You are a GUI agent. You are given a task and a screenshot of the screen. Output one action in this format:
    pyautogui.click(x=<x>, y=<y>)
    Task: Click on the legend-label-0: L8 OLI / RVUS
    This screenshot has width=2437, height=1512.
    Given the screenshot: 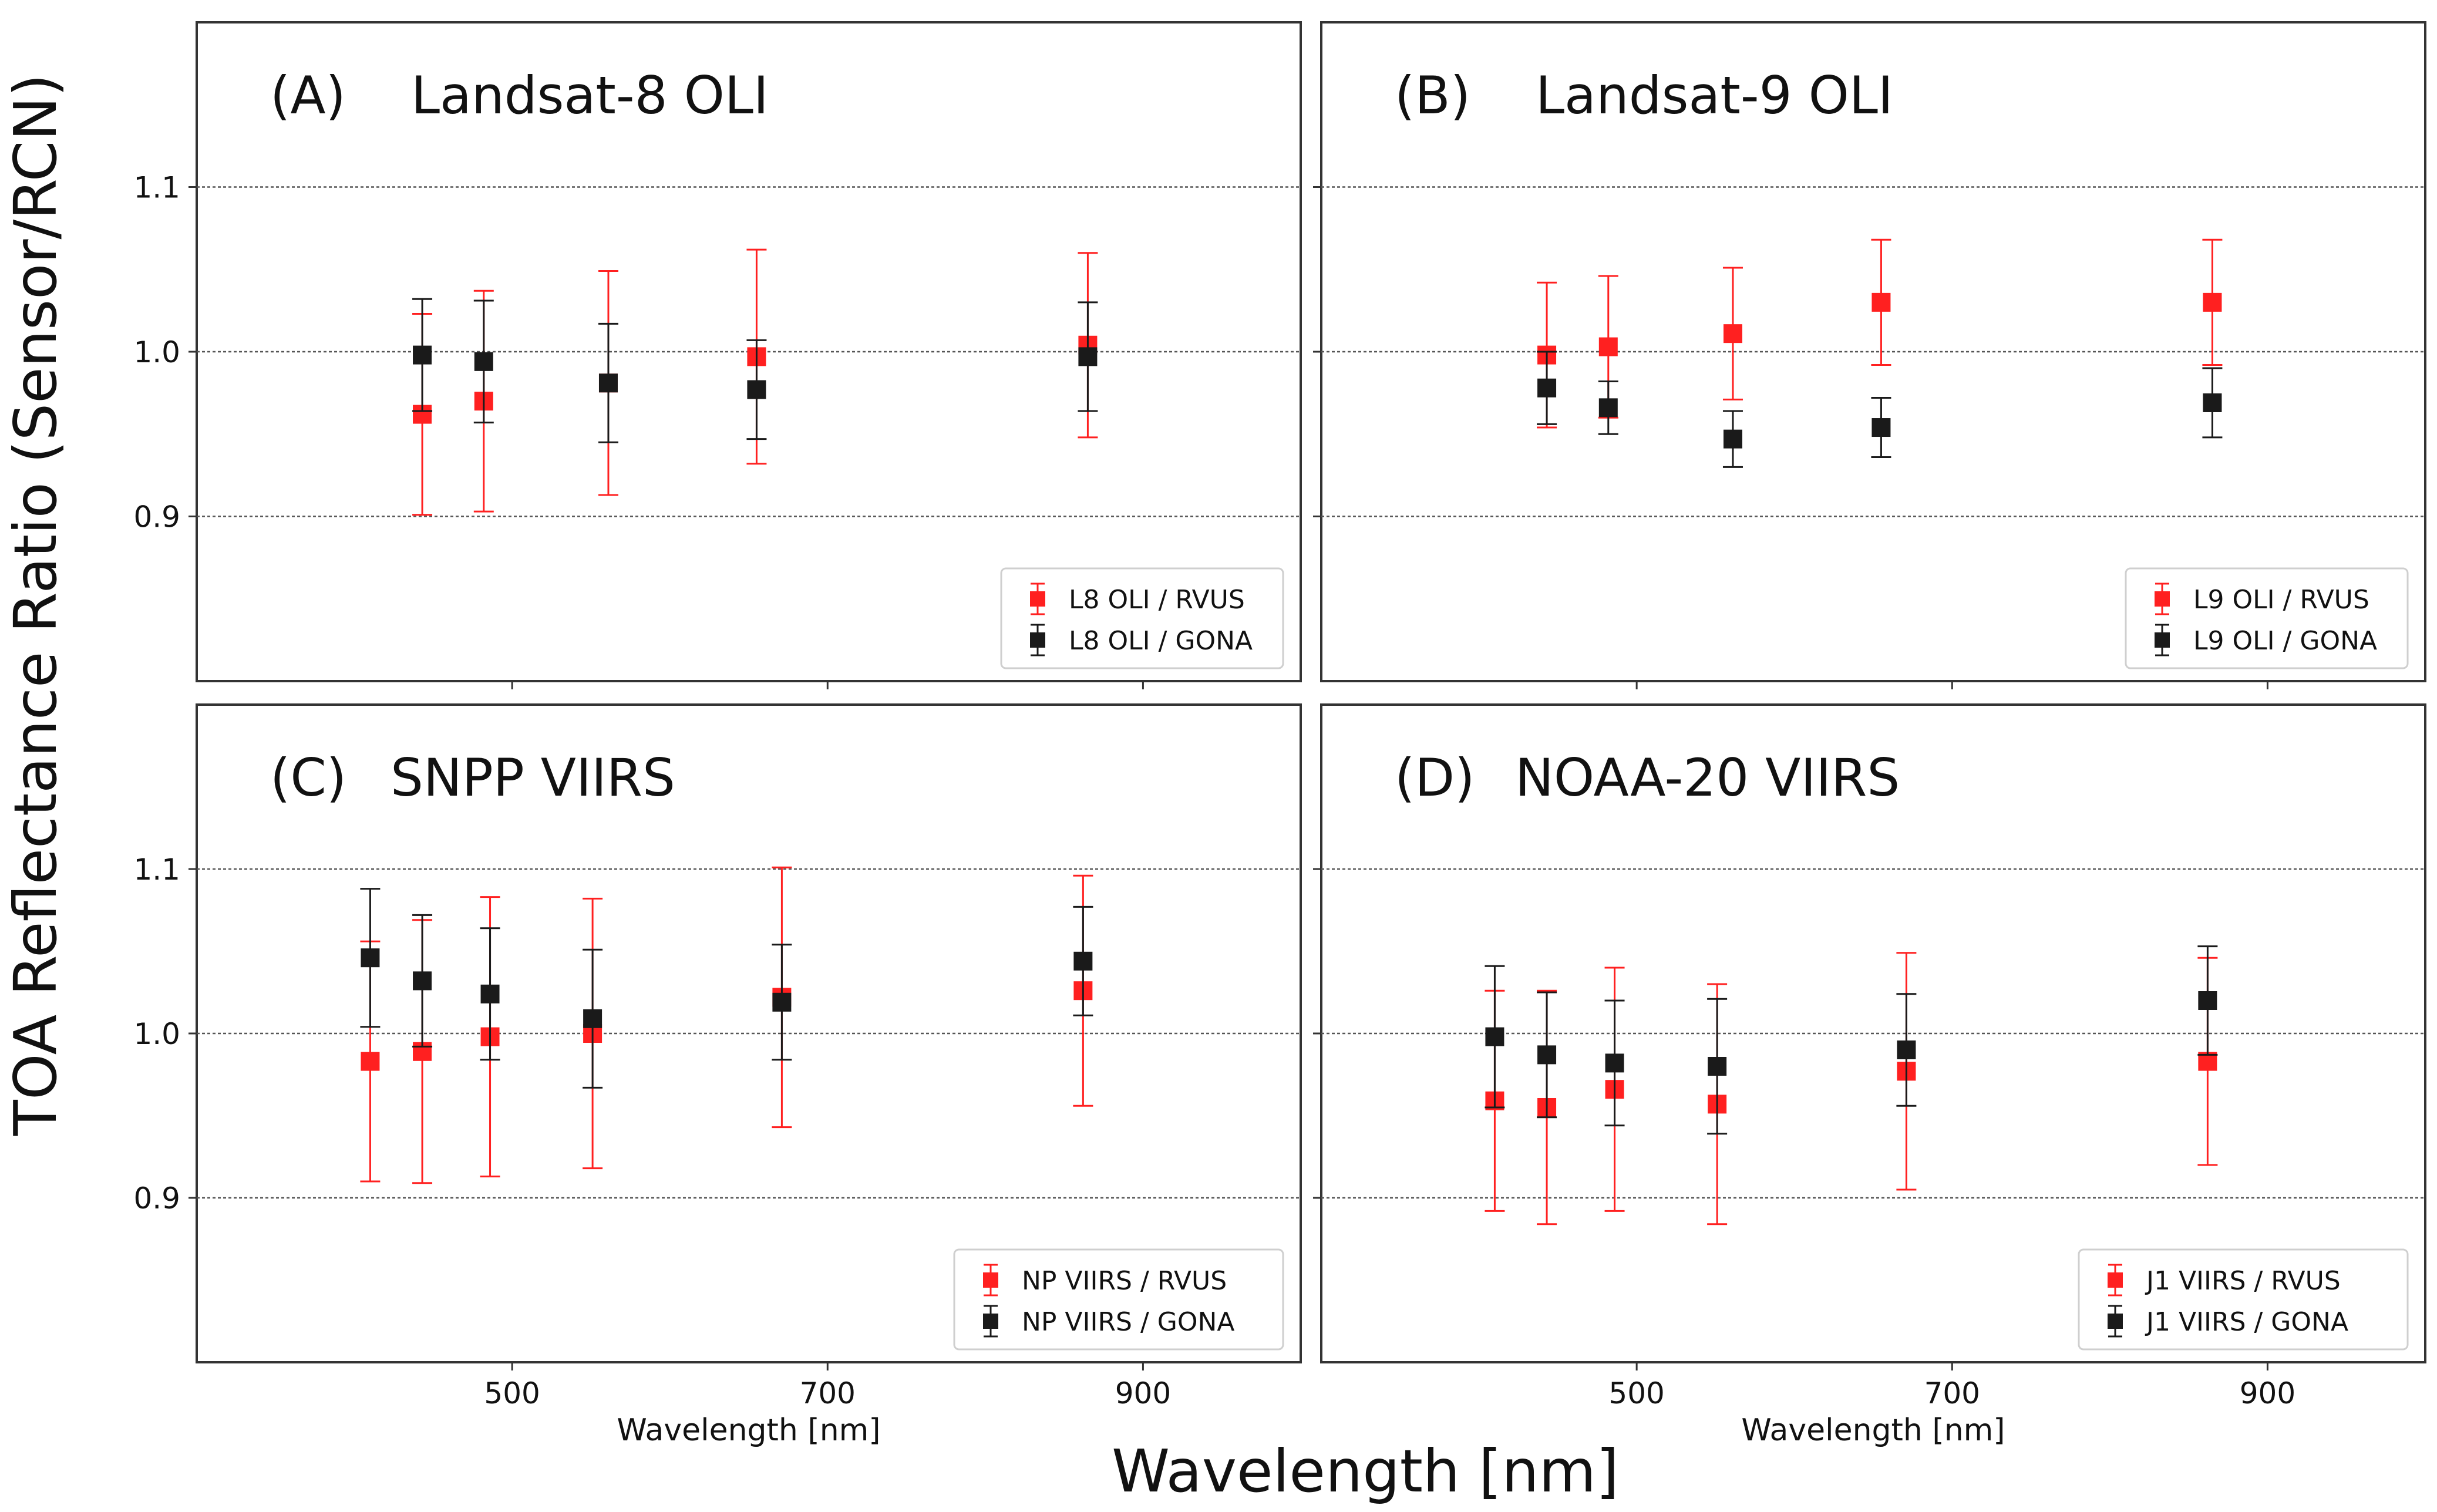 What is the action you would take?
    pyautogui.click(x=1157, y=600)
    